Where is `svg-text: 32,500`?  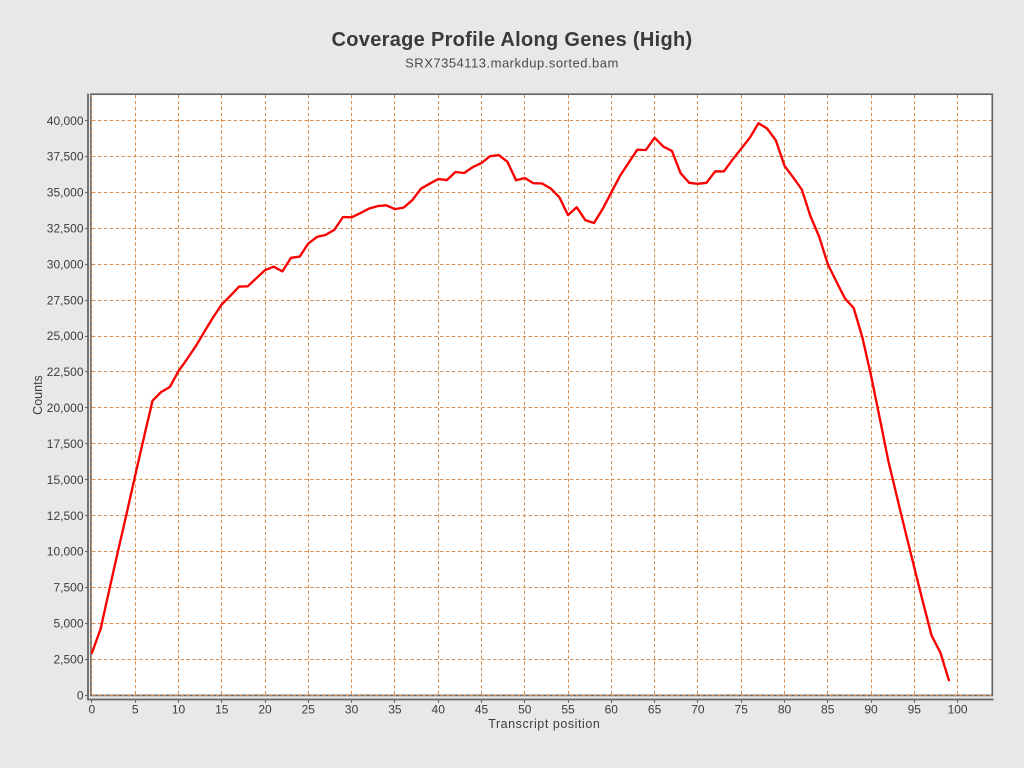
svg-text: 32,500 is located at coordinates (65, 229).